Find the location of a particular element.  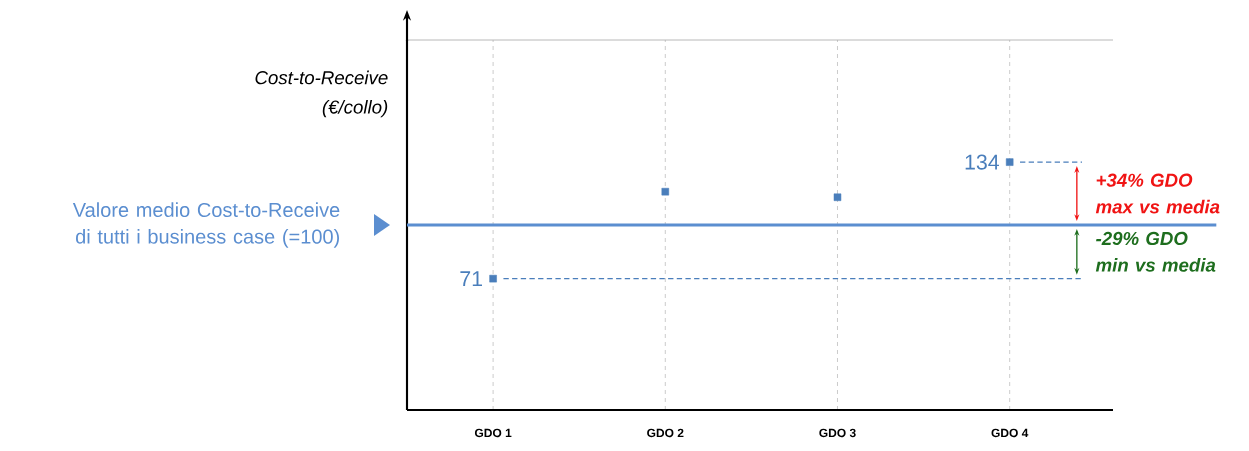

x-tick-label: GDO 1 is located at coordinates (493, 433).